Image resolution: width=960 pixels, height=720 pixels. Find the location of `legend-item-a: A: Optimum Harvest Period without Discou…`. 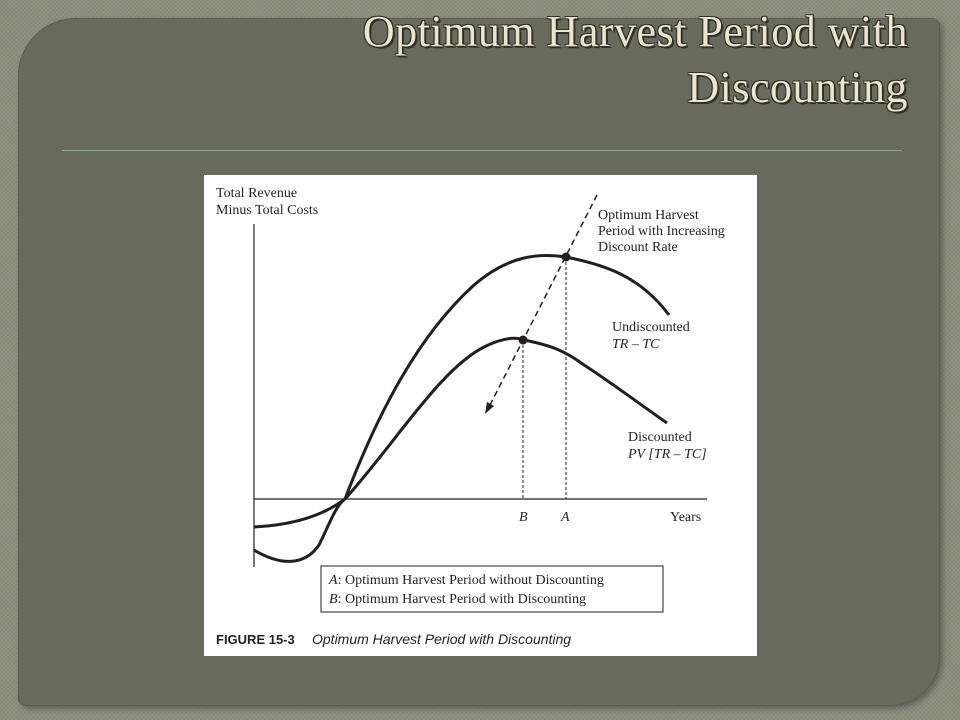

legend-item-a: A: Optimum Harvest Period without Discou… is located at coordinates (466, 580).